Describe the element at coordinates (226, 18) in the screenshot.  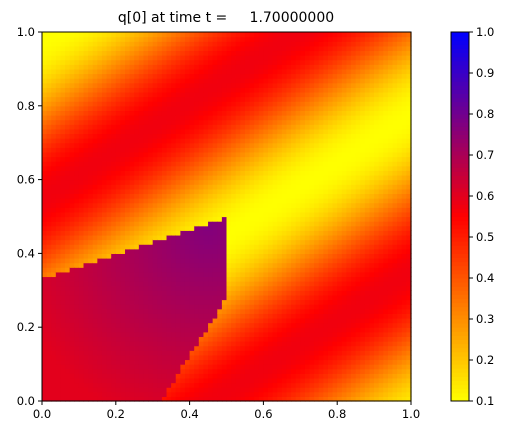
I see `chart-title: q[0] at time t = 1.70000000` at that location.